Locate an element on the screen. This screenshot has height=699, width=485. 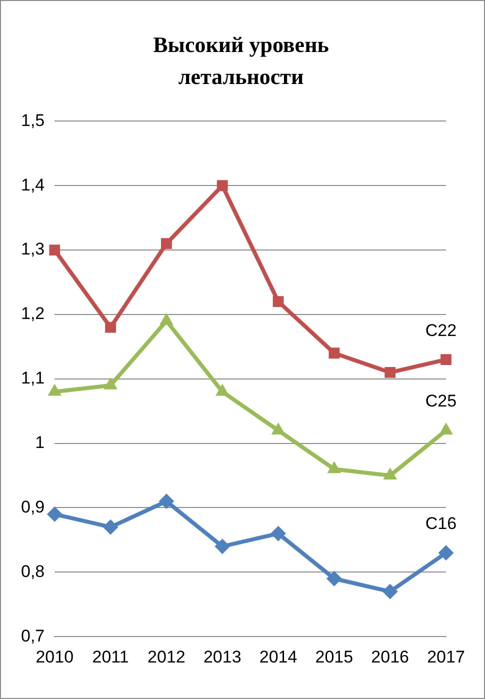
y-tick-label: 1,2 is located at coordinates (32, 314).